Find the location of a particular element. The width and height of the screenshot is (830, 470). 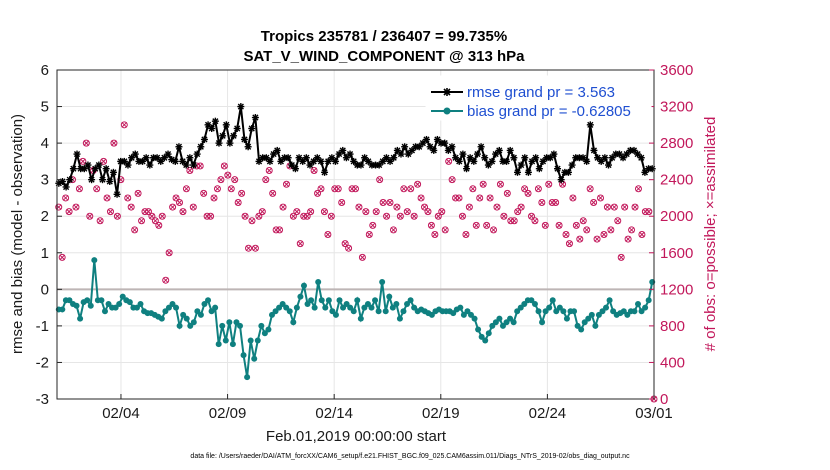

y-tick-label: 3 is located at coordinates (45, 180).